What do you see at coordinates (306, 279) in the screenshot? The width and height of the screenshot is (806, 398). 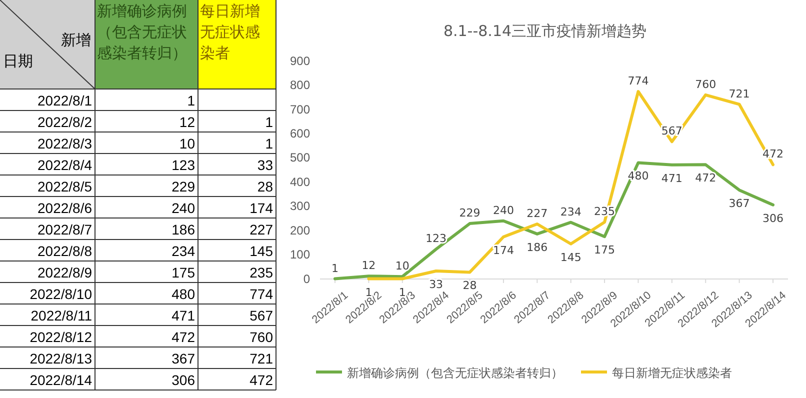 I see `y-tick-label: 0` at bounding box center [306, 279].